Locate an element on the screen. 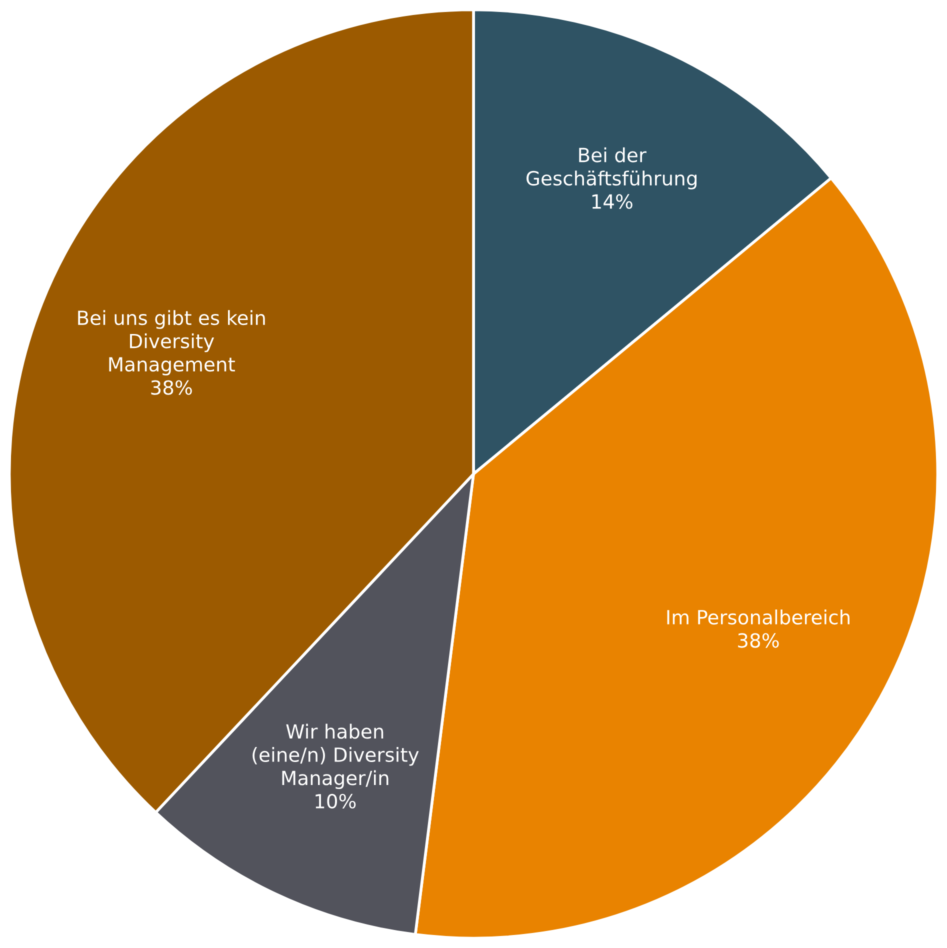 The image size is (947, 948). data-label: 10% is located at coordinates (336, 801).